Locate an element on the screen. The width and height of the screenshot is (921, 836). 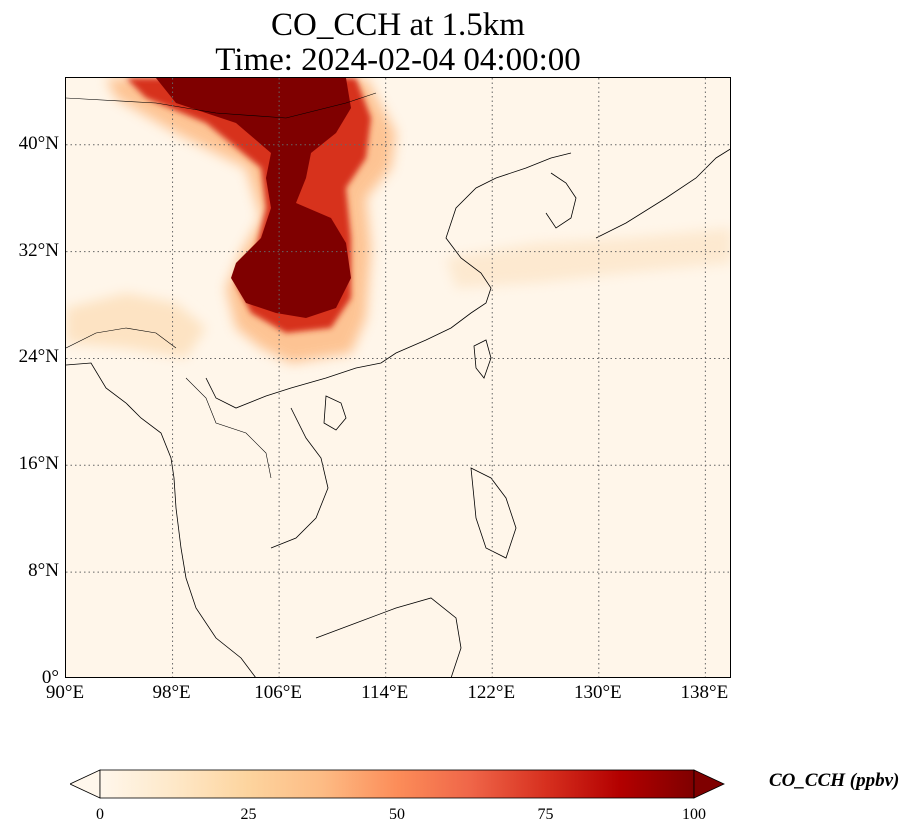
lat-tick-label: 0° is located at coordinates (50, 677).